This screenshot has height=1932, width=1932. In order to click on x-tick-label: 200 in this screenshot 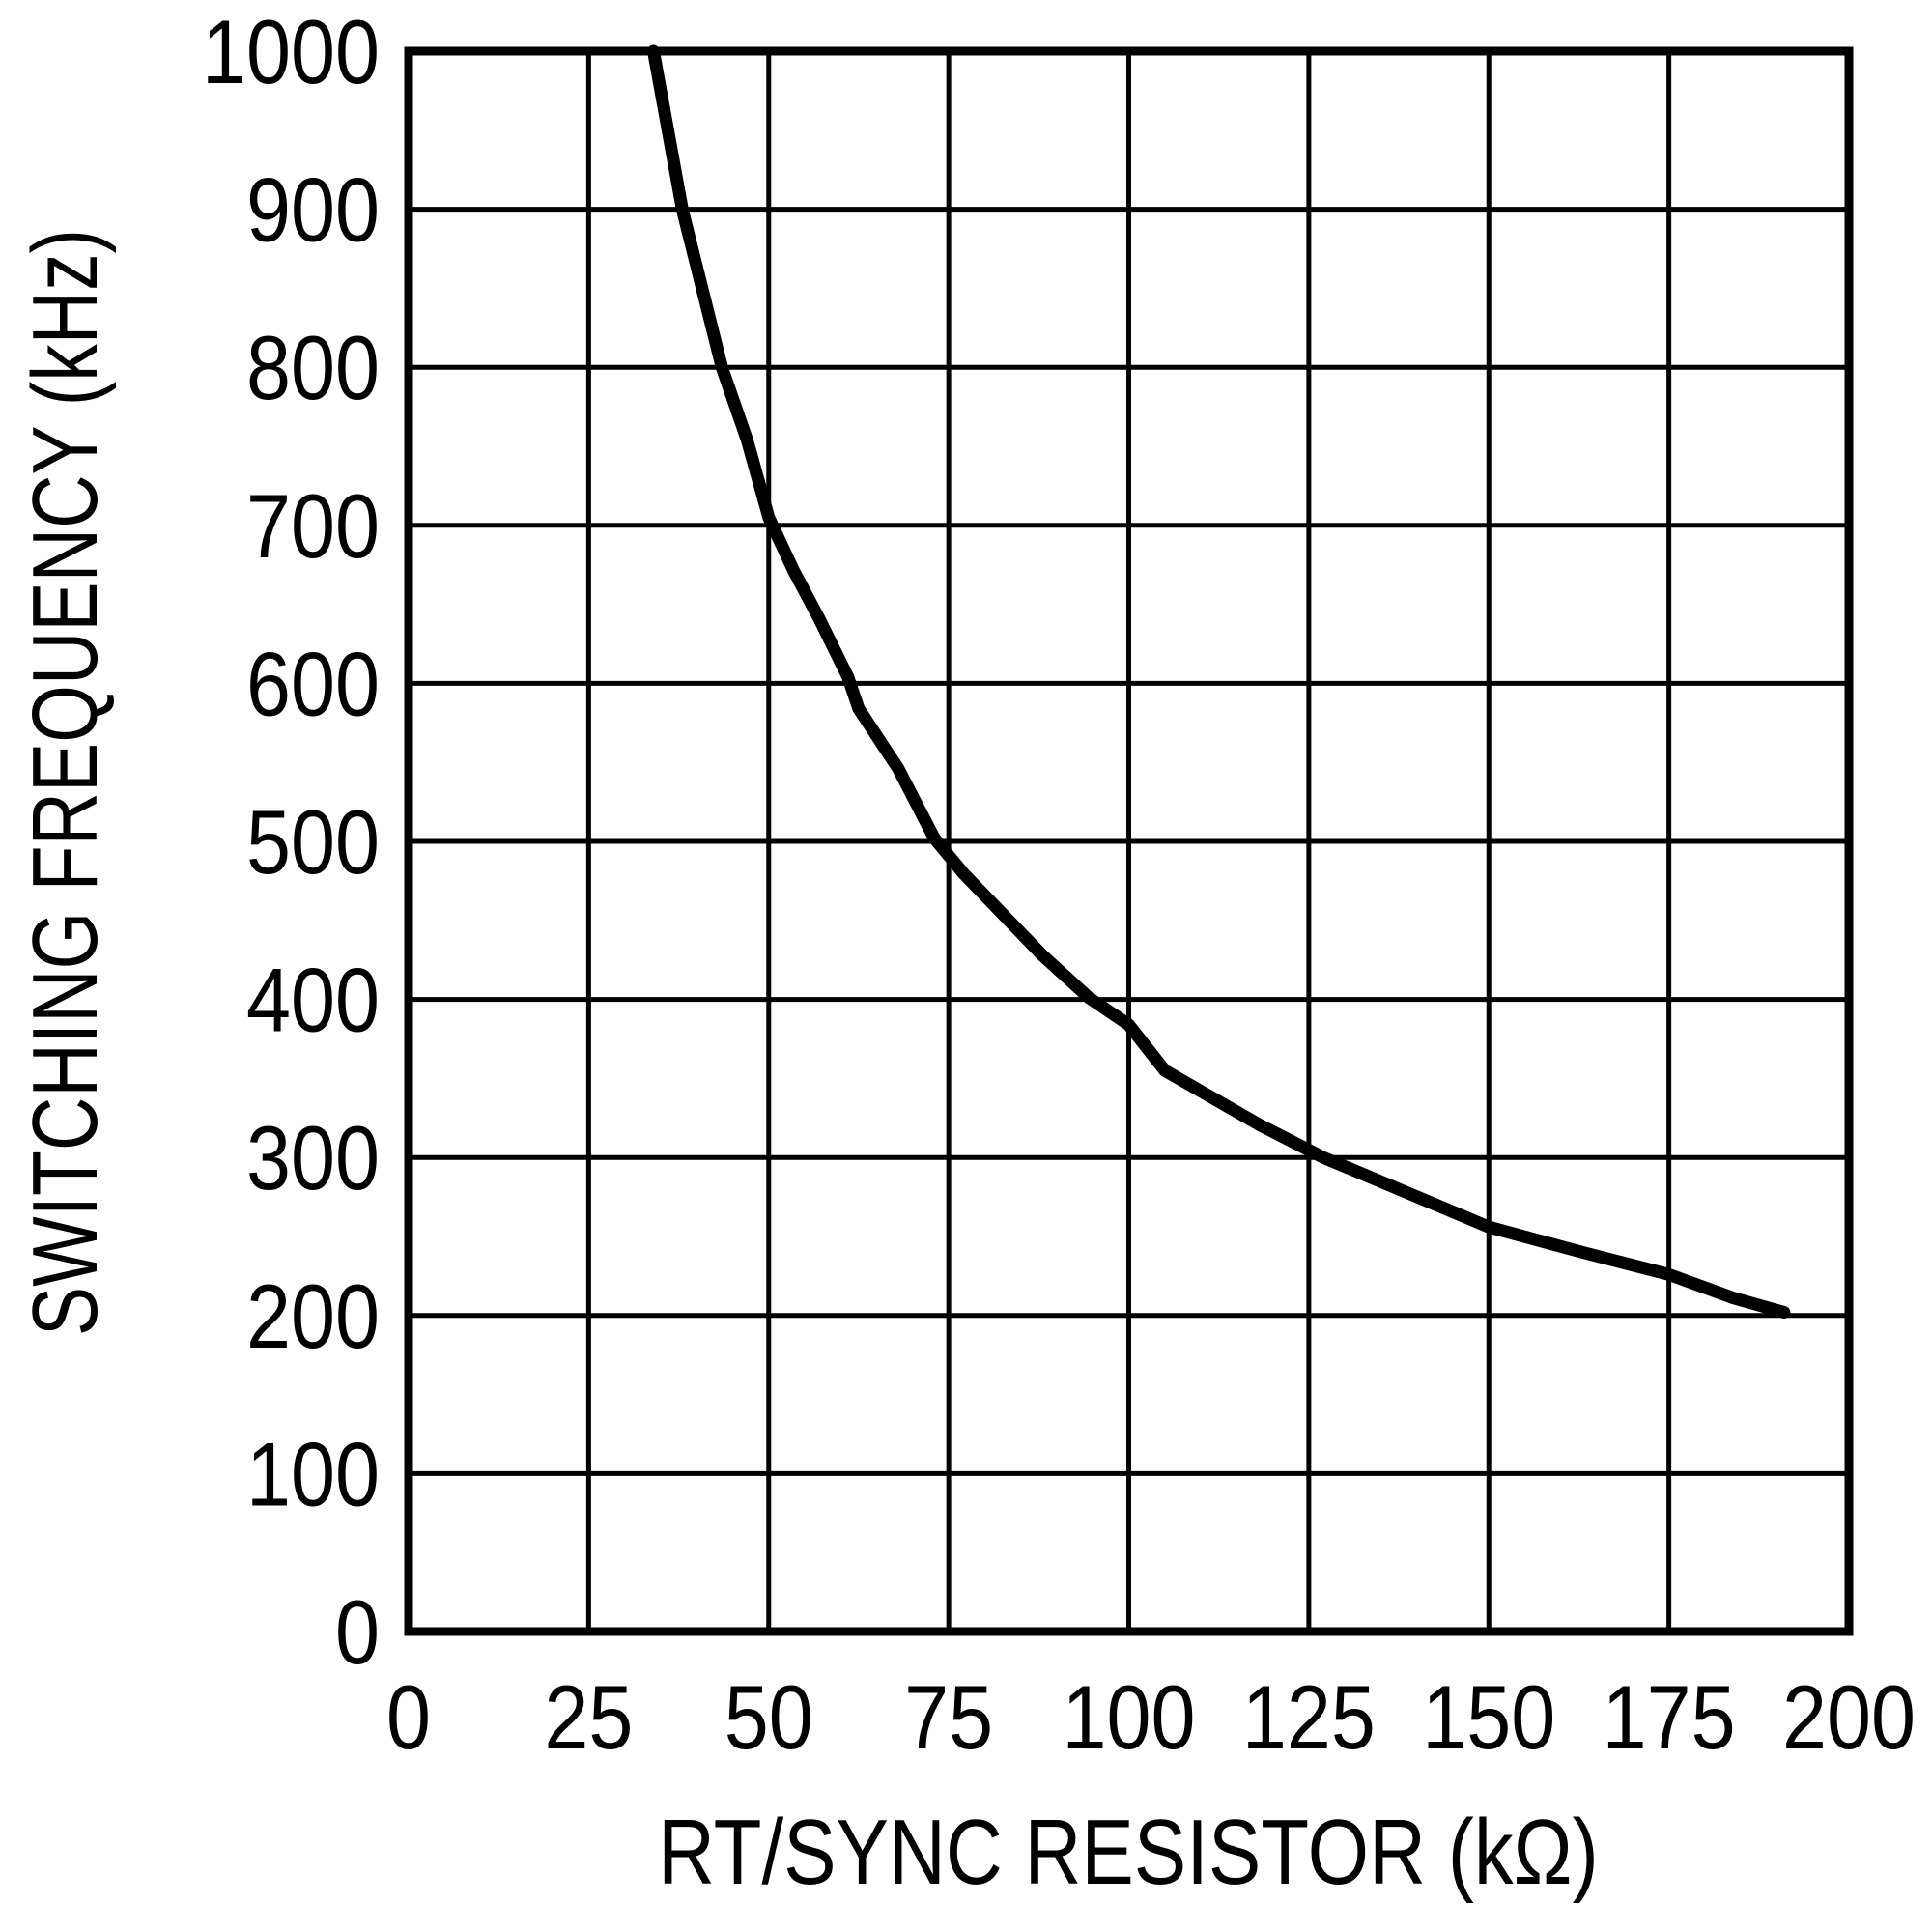, I will do `click(1849, 1717)`.